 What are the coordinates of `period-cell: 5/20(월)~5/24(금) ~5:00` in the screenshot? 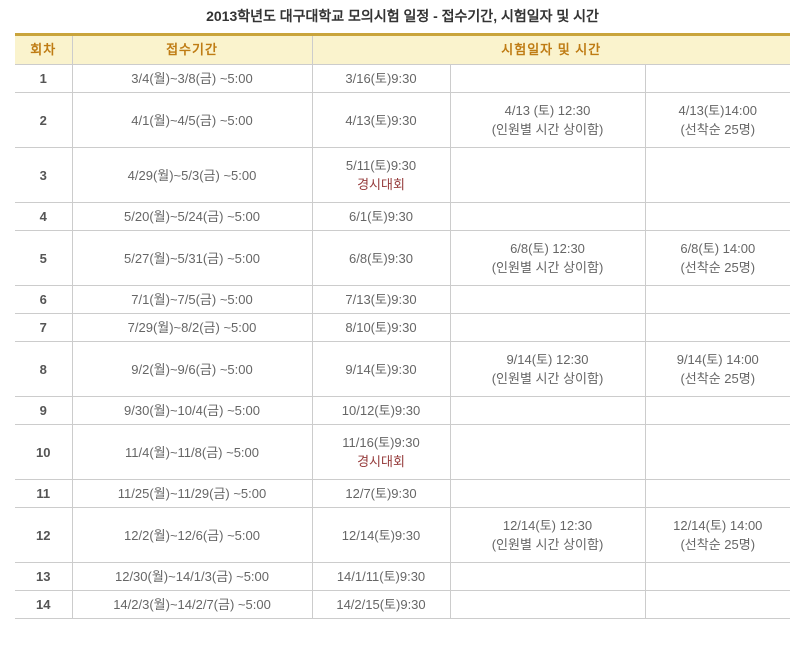 It's located at (191, 216).